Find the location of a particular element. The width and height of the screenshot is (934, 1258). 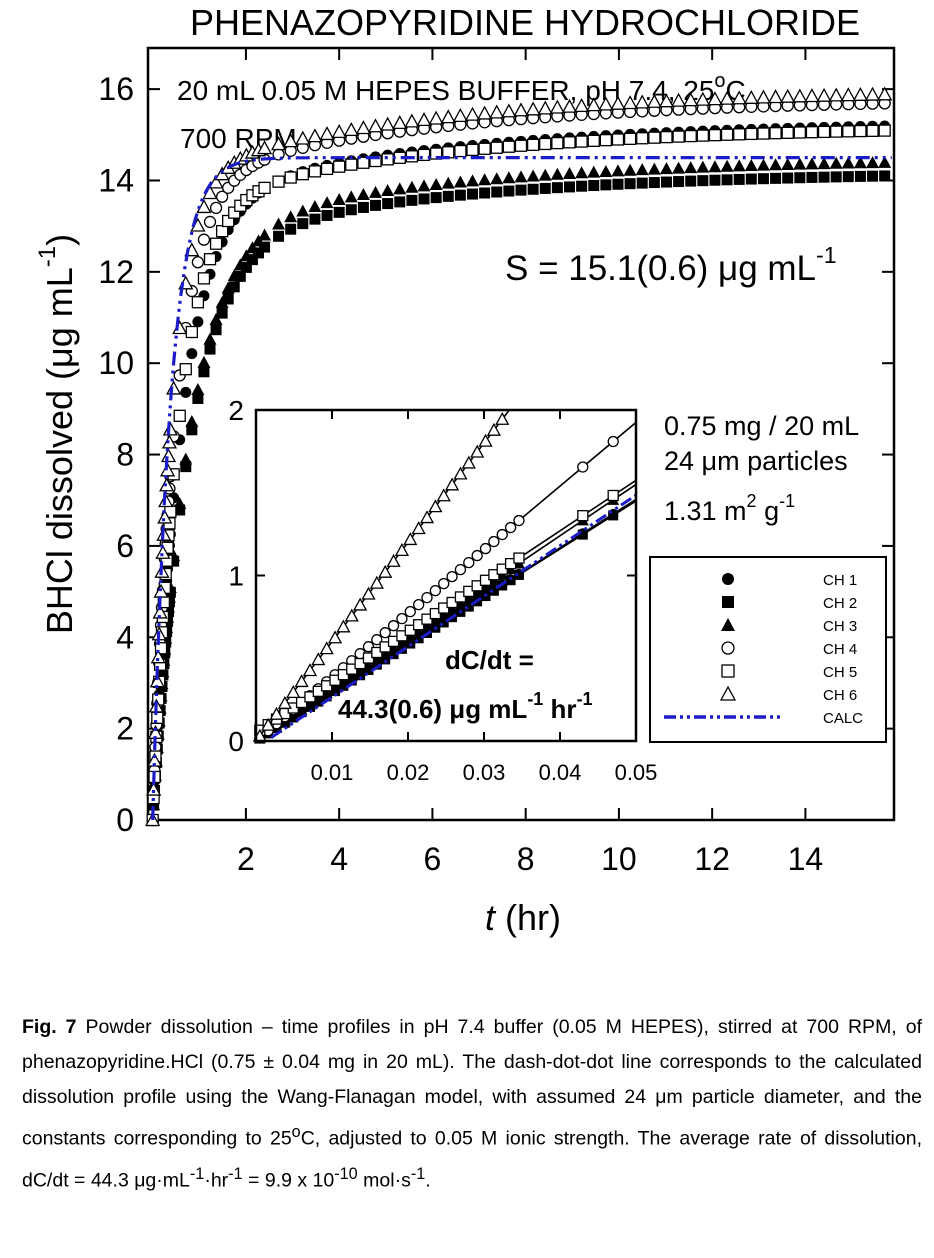

rate-annotation-line1: dC/dt = is located at coordinates (489, 660).